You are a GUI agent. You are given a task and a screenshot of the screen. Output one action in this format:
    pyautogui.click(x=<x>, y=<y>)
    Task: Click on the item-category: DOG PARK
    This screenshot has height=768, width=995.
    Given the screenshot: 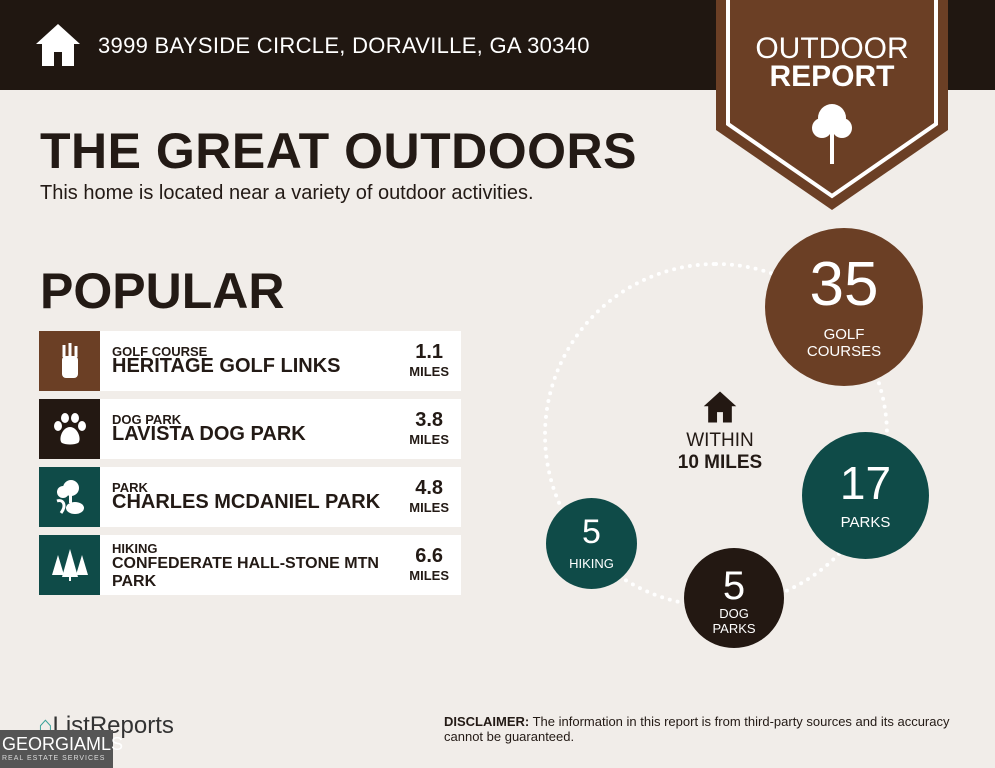 What is the action you would take?
    pyautogui.click(x=147, y=419)
    